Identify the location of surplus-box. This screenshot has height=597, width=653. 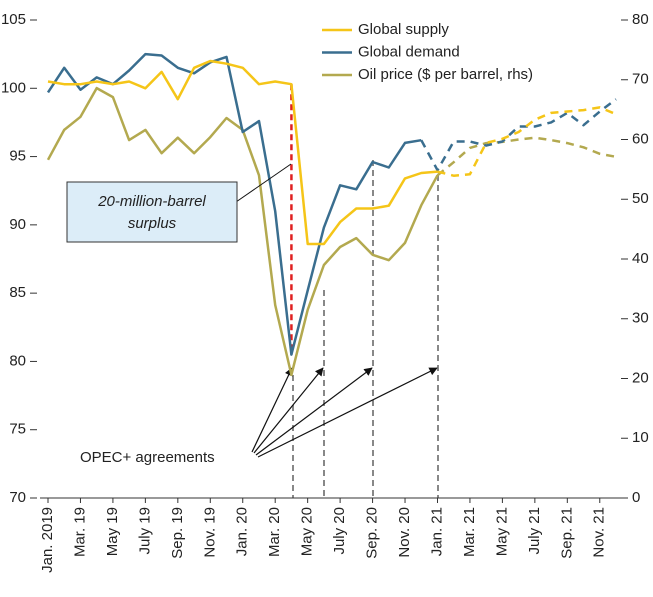
(152, 212).